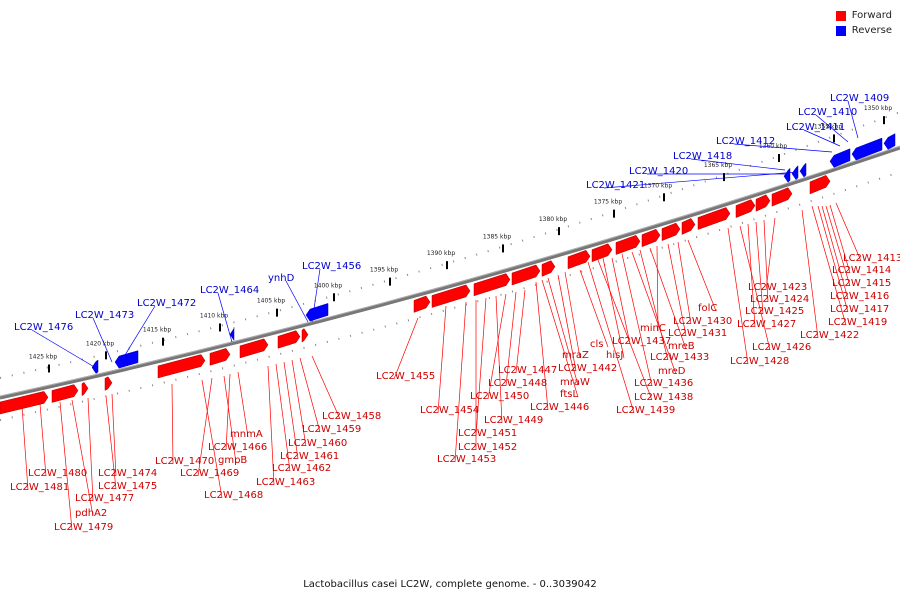 The image size is (900, 600). I want to click on forward-gene-label: LC2W_1458, so click(351, 416).